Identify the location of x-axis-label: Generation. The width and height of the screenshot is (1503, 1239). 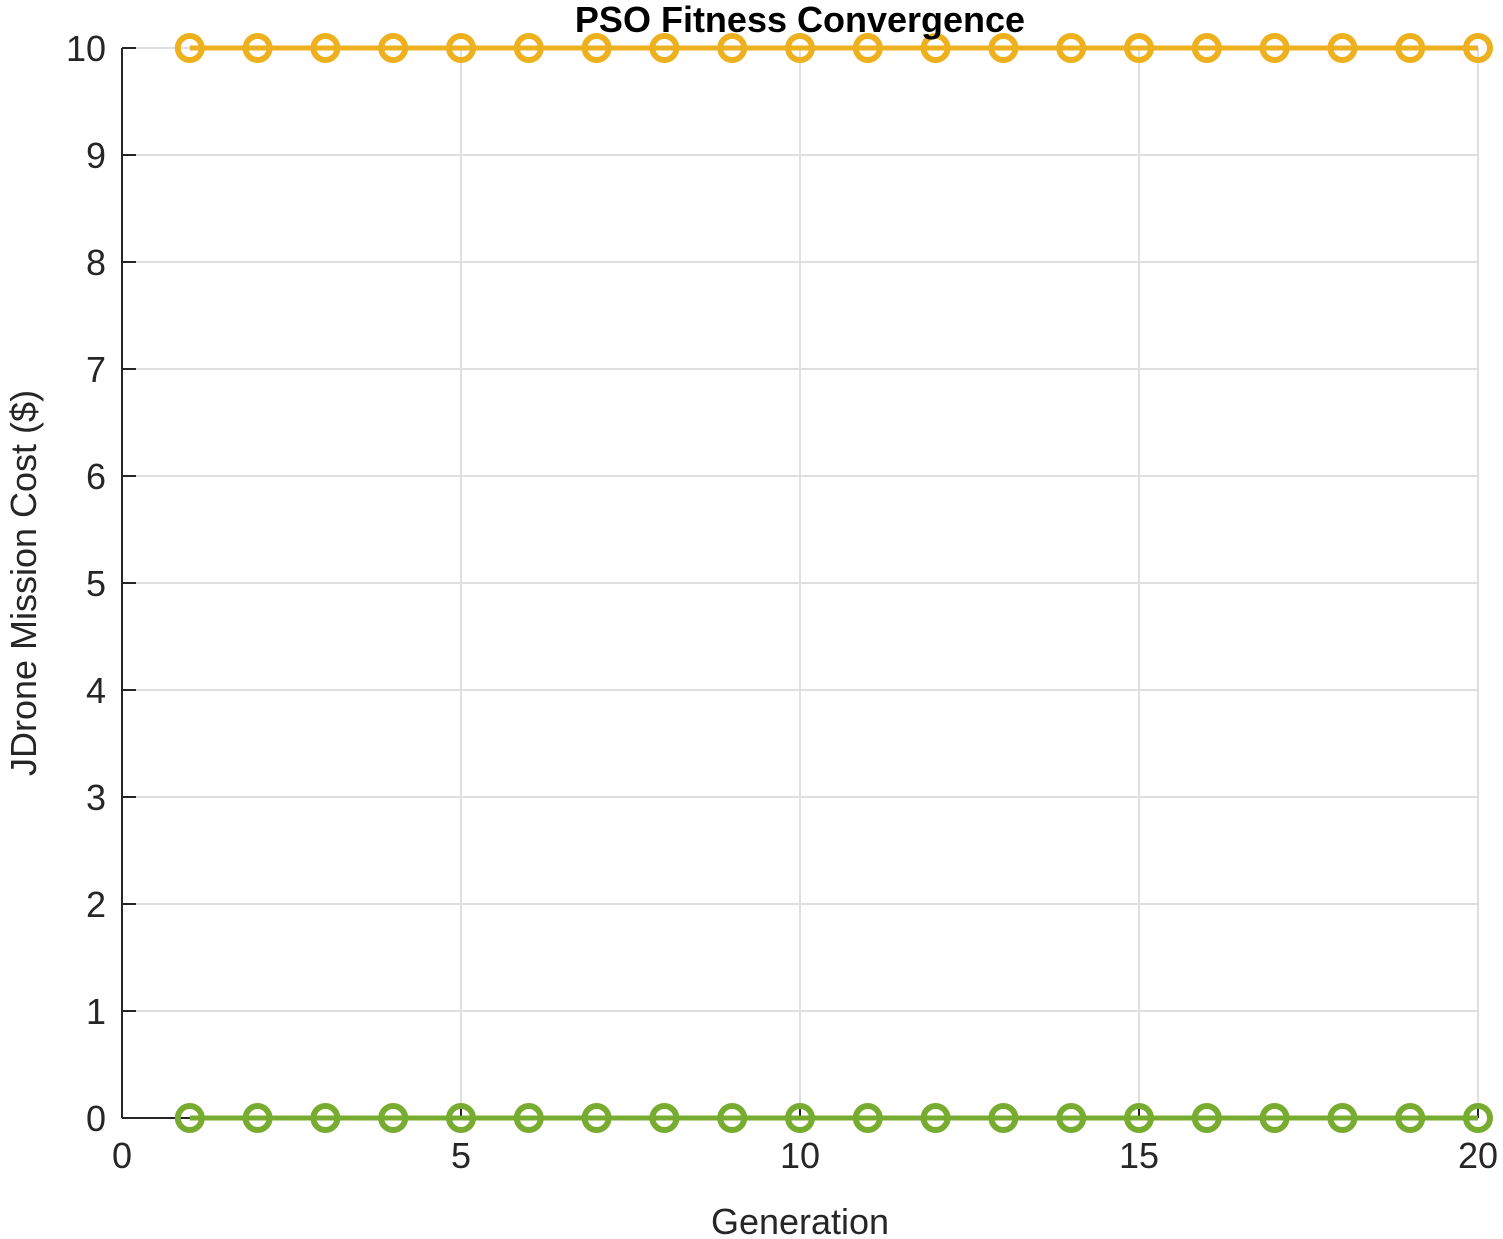
(800, 1220).